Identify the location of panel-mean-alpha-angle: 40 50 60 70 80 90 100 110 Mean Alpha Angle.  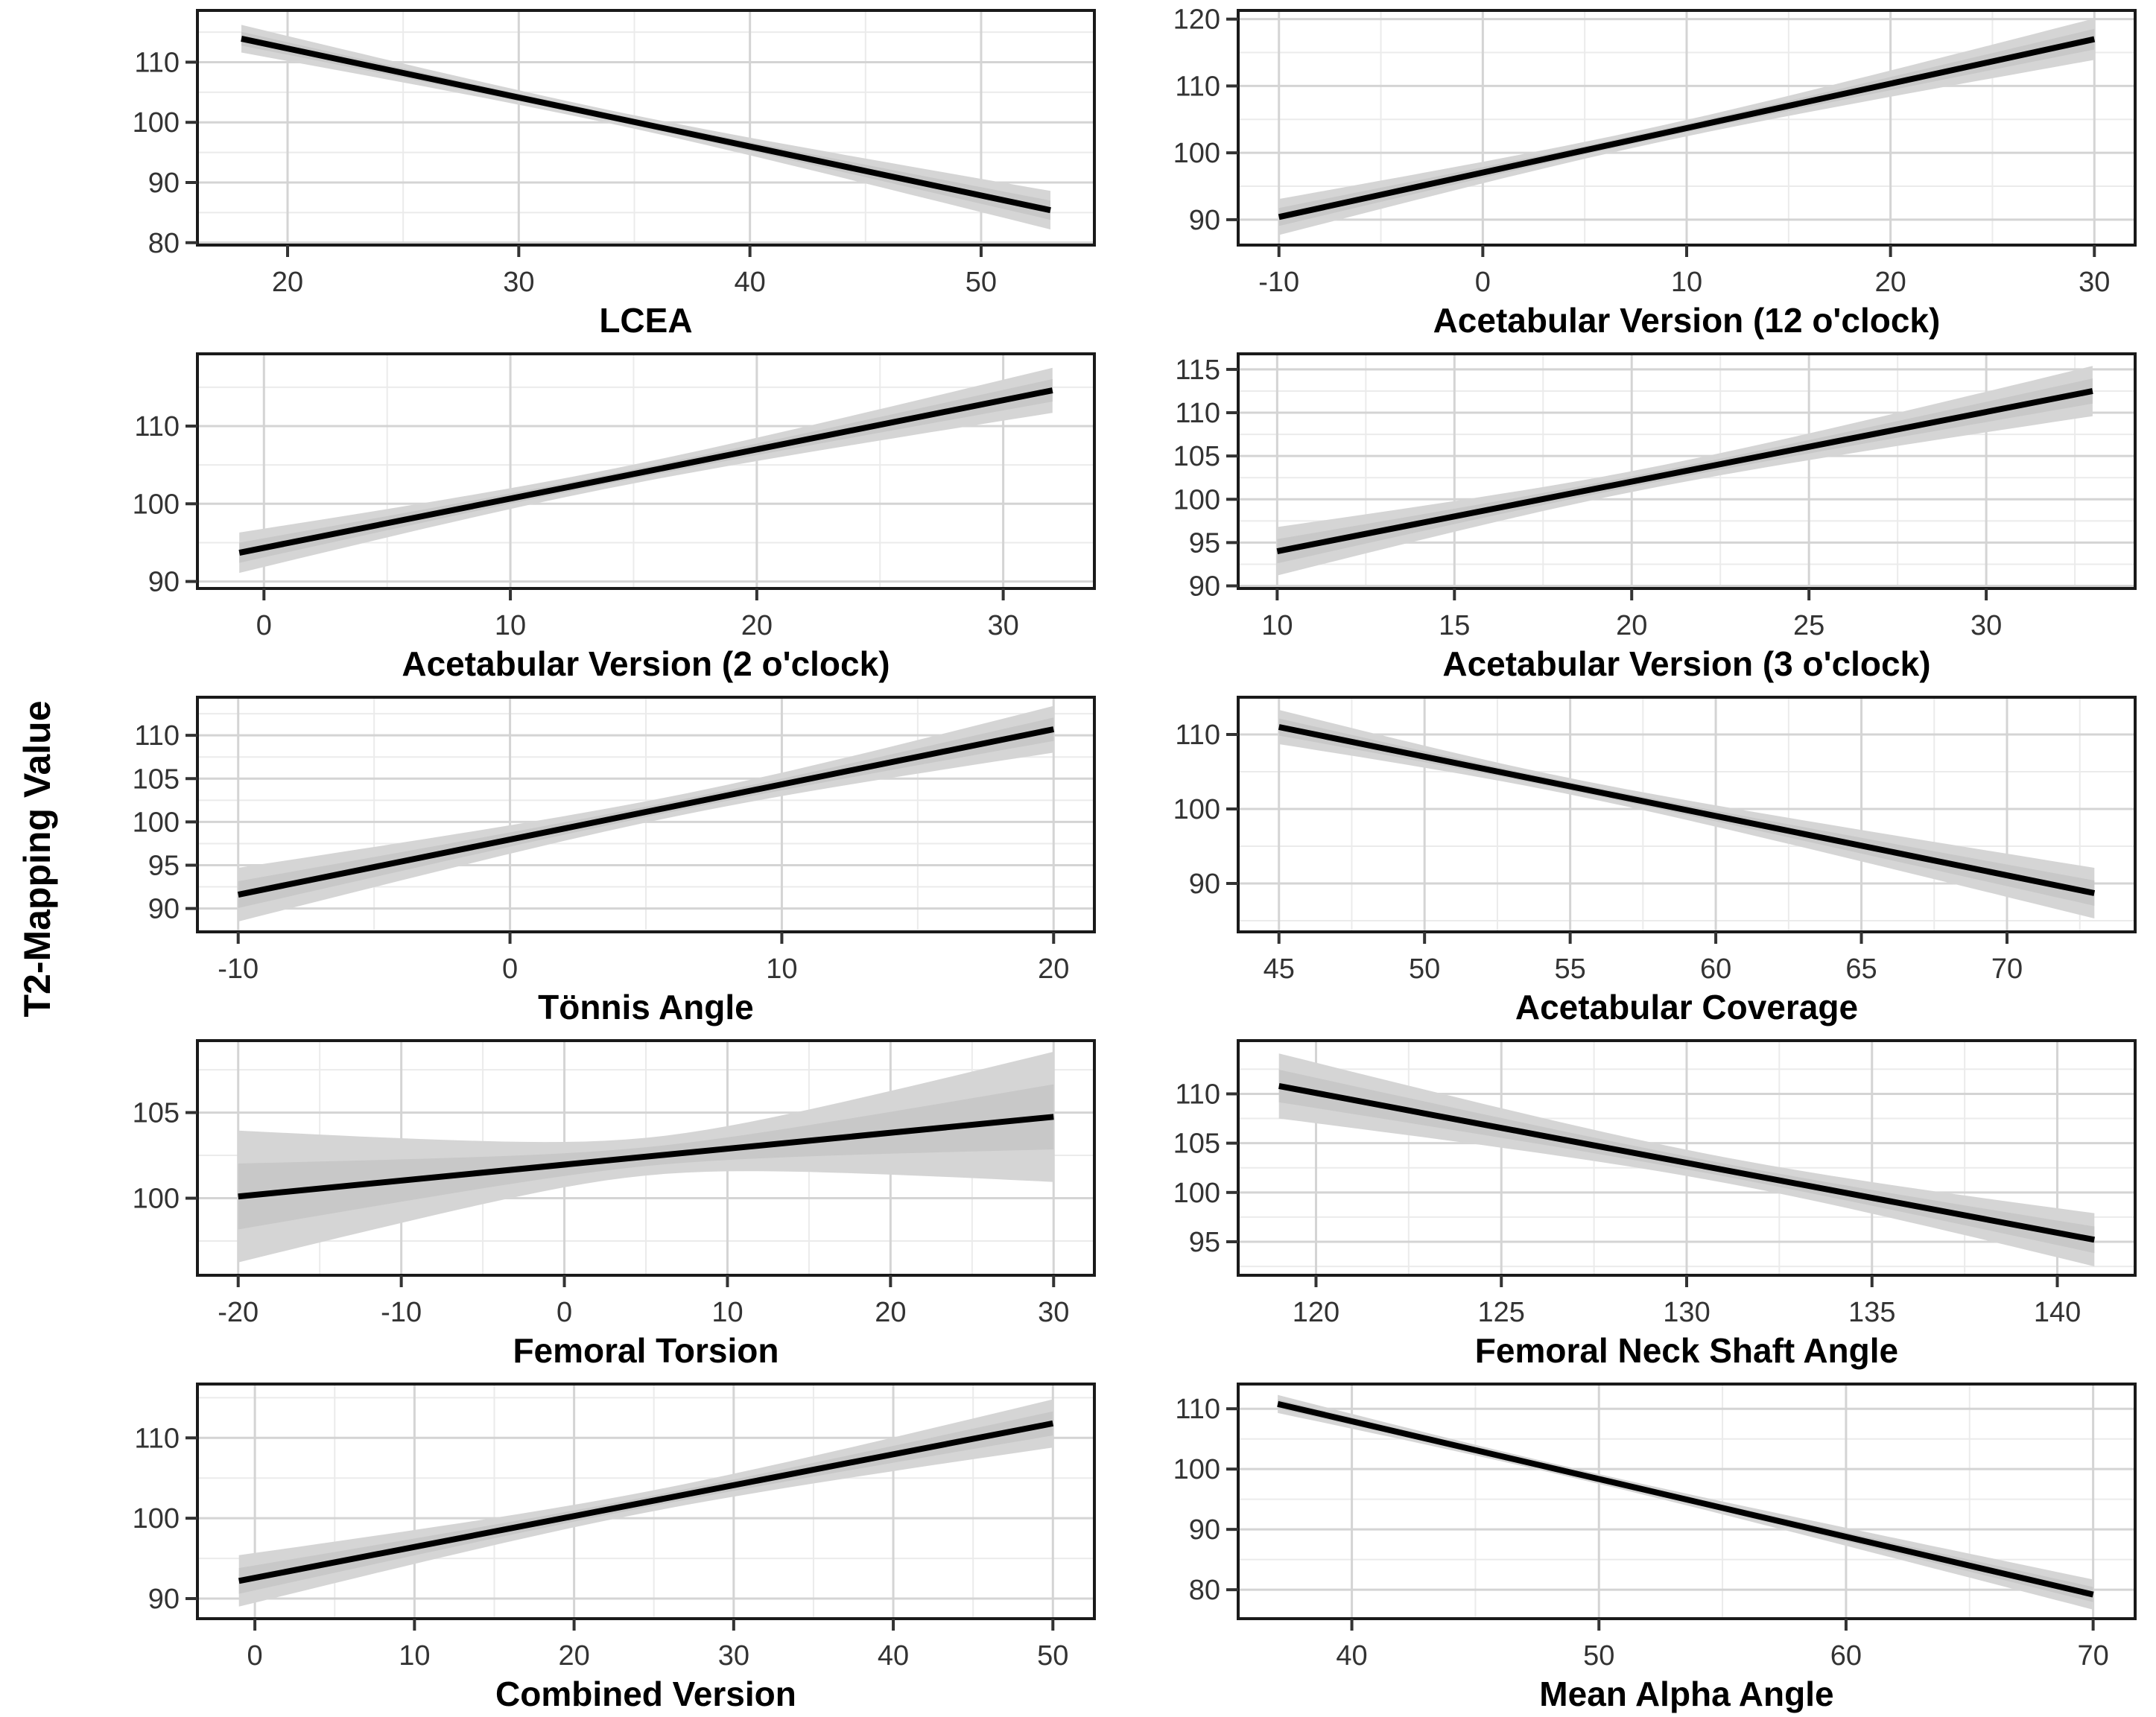
(1636, 1546).